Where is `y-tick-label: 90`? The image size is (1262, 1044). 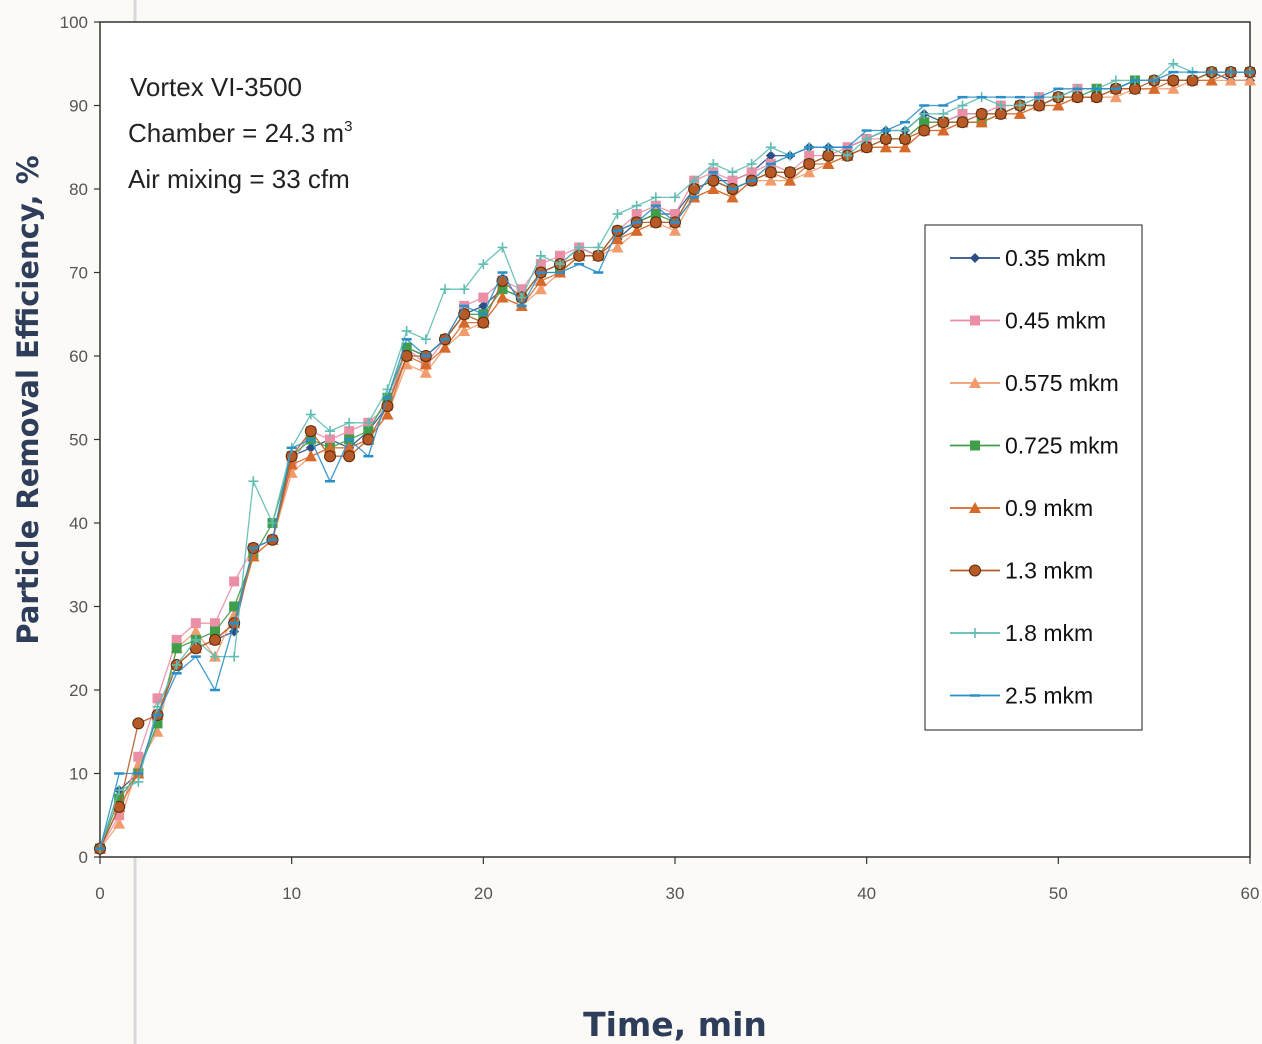
y-tick-label: 90 is located at coordinates (78, 106).